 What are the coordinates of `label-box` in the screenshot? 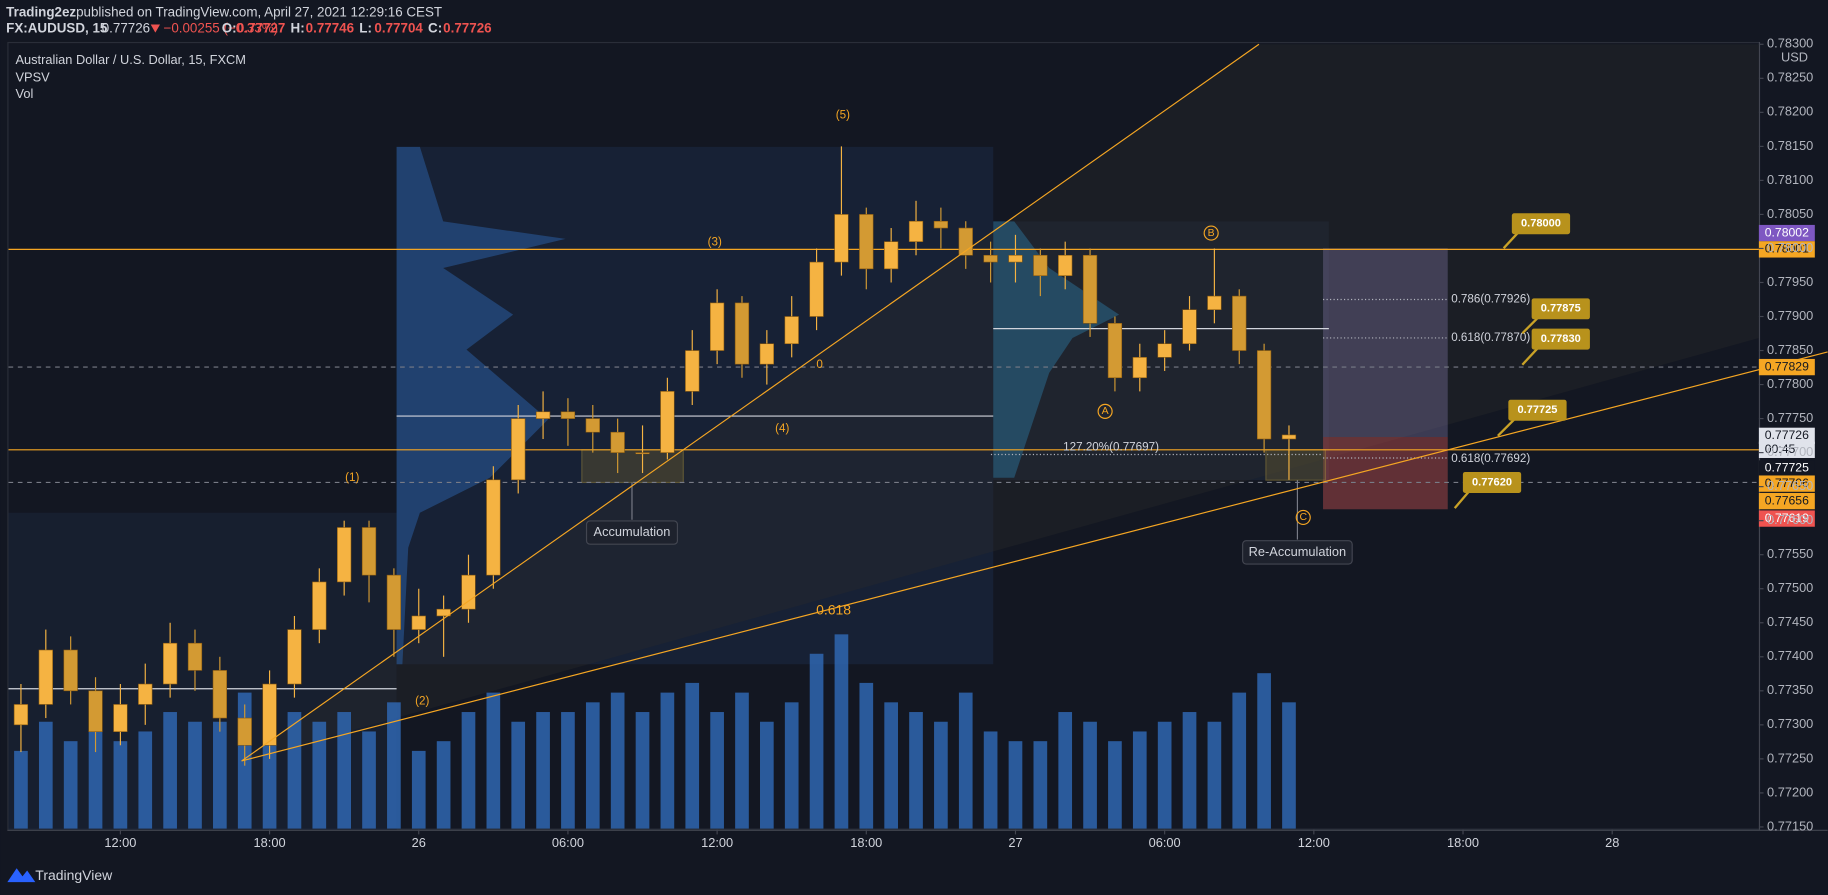 It's located at (1297, 552).